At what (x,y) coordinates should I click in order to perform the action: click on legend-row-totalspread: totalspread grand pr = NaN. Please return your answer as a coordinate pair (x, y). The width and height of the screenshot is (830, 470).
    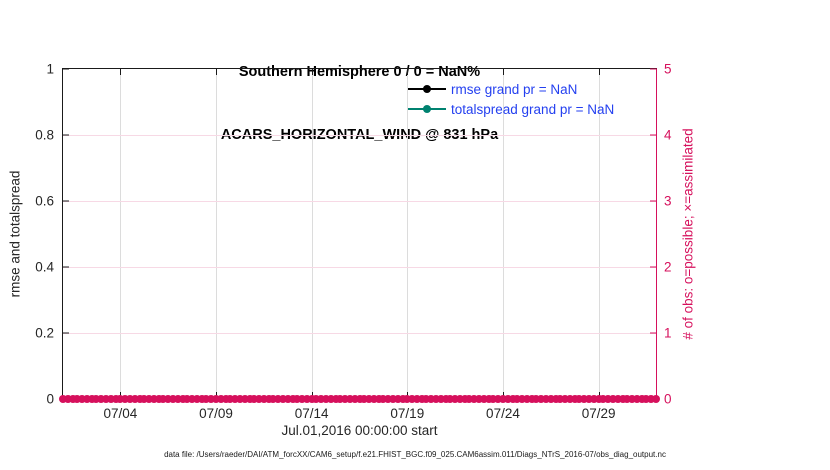
    Looking at the image, I should click on (511, 109).